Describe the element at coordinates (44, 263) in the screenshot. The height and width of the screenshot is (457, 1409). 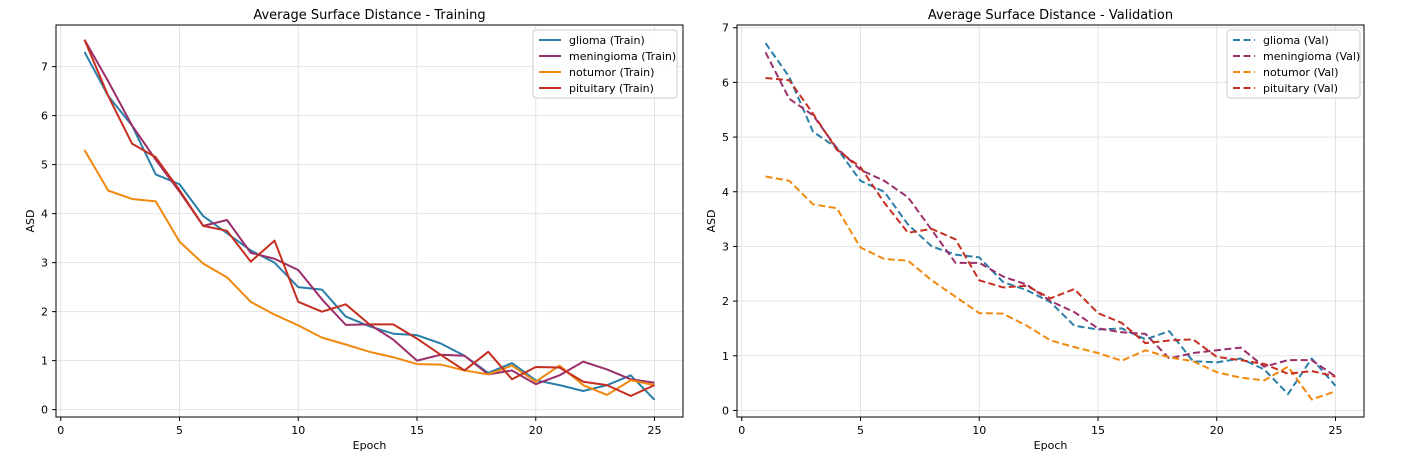
I see `train-y-tick-label: 3` at that location.